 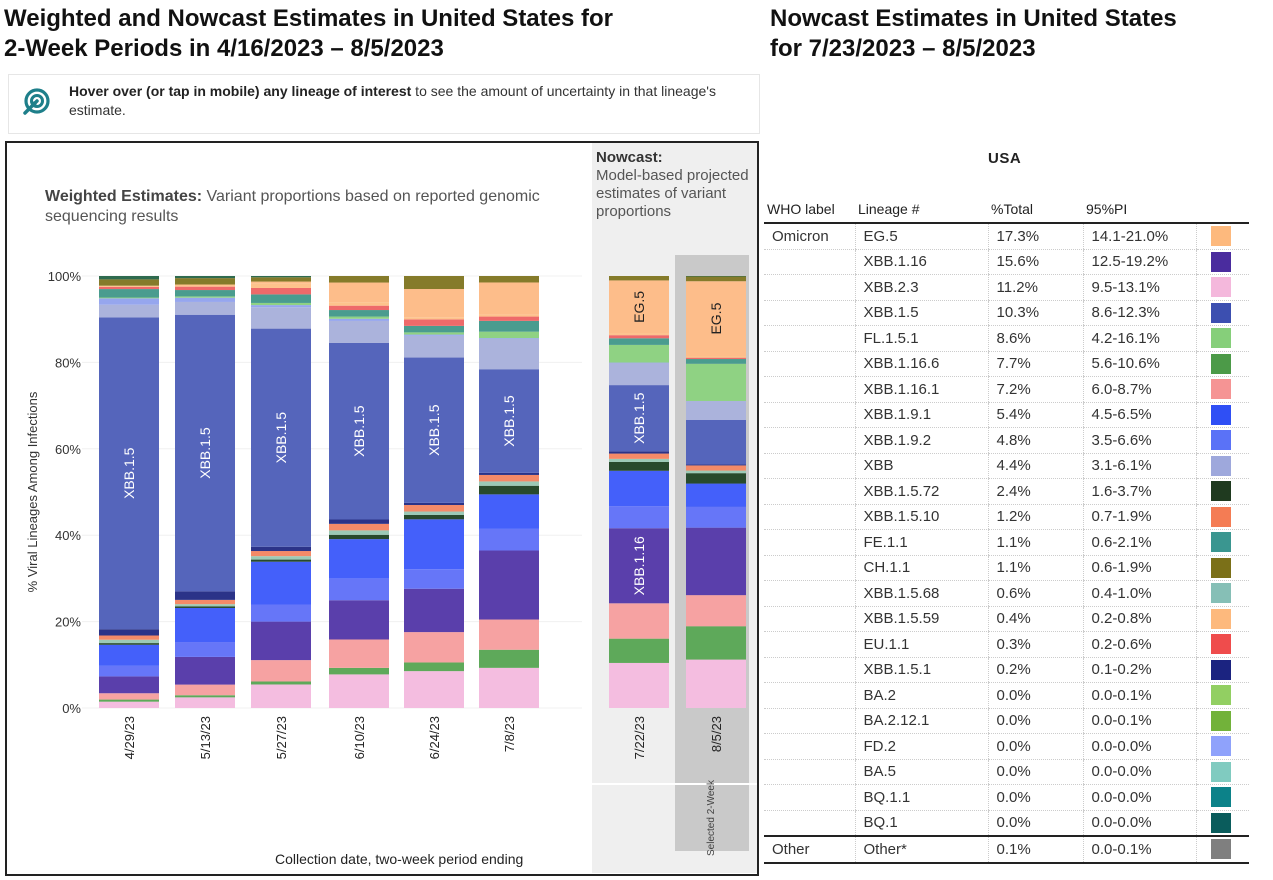 I want to click on bar-segment: XBB.1.5: 40.5%, so click(x=359, y=431).